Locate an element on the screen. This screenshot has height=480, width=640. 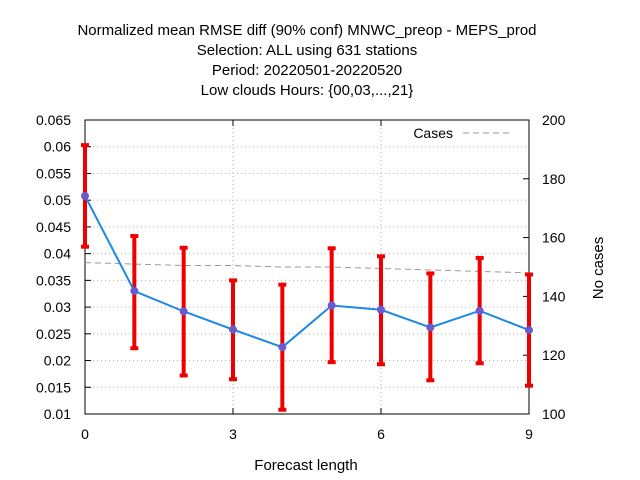
y-tick-label: 0.02 is located at coordinates (57, 361).